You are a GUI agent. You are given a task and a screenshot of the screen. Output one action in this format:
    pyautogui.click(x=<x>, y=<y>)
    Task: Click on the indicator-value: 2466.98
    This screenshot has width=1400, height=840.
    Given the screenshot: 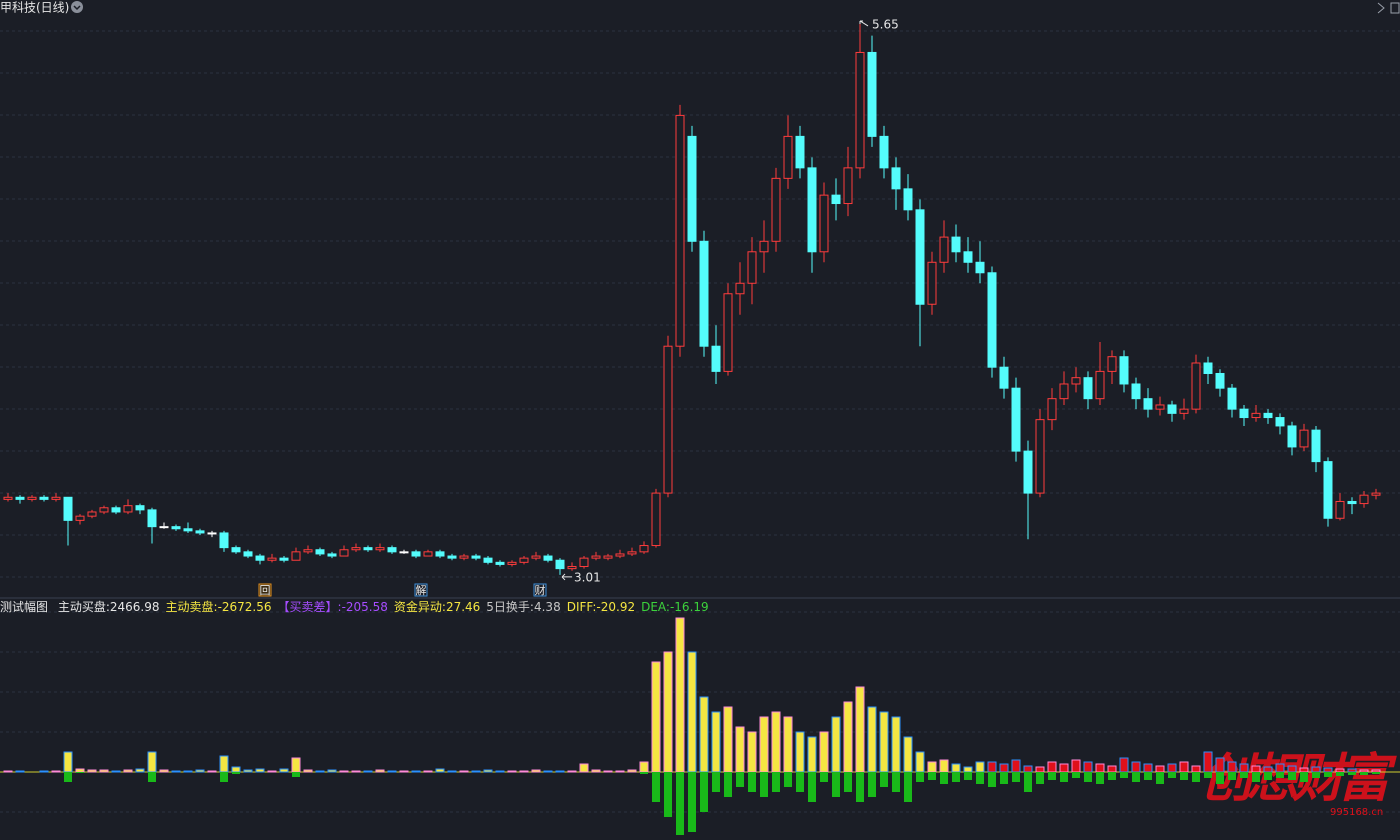 What is the action you would take?
    pyautogui.click(x=134, y=607)
    